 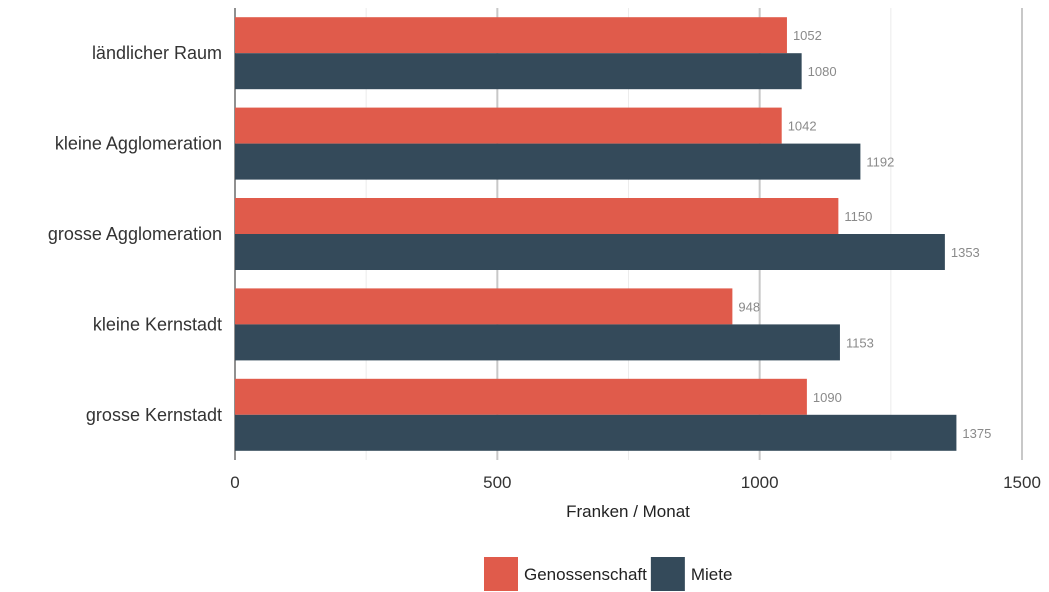 What do you see at coordinates (157, 324) in the screenshot?
I see `category-label: kleine Kernstadt` at bounding box center [157, 324].